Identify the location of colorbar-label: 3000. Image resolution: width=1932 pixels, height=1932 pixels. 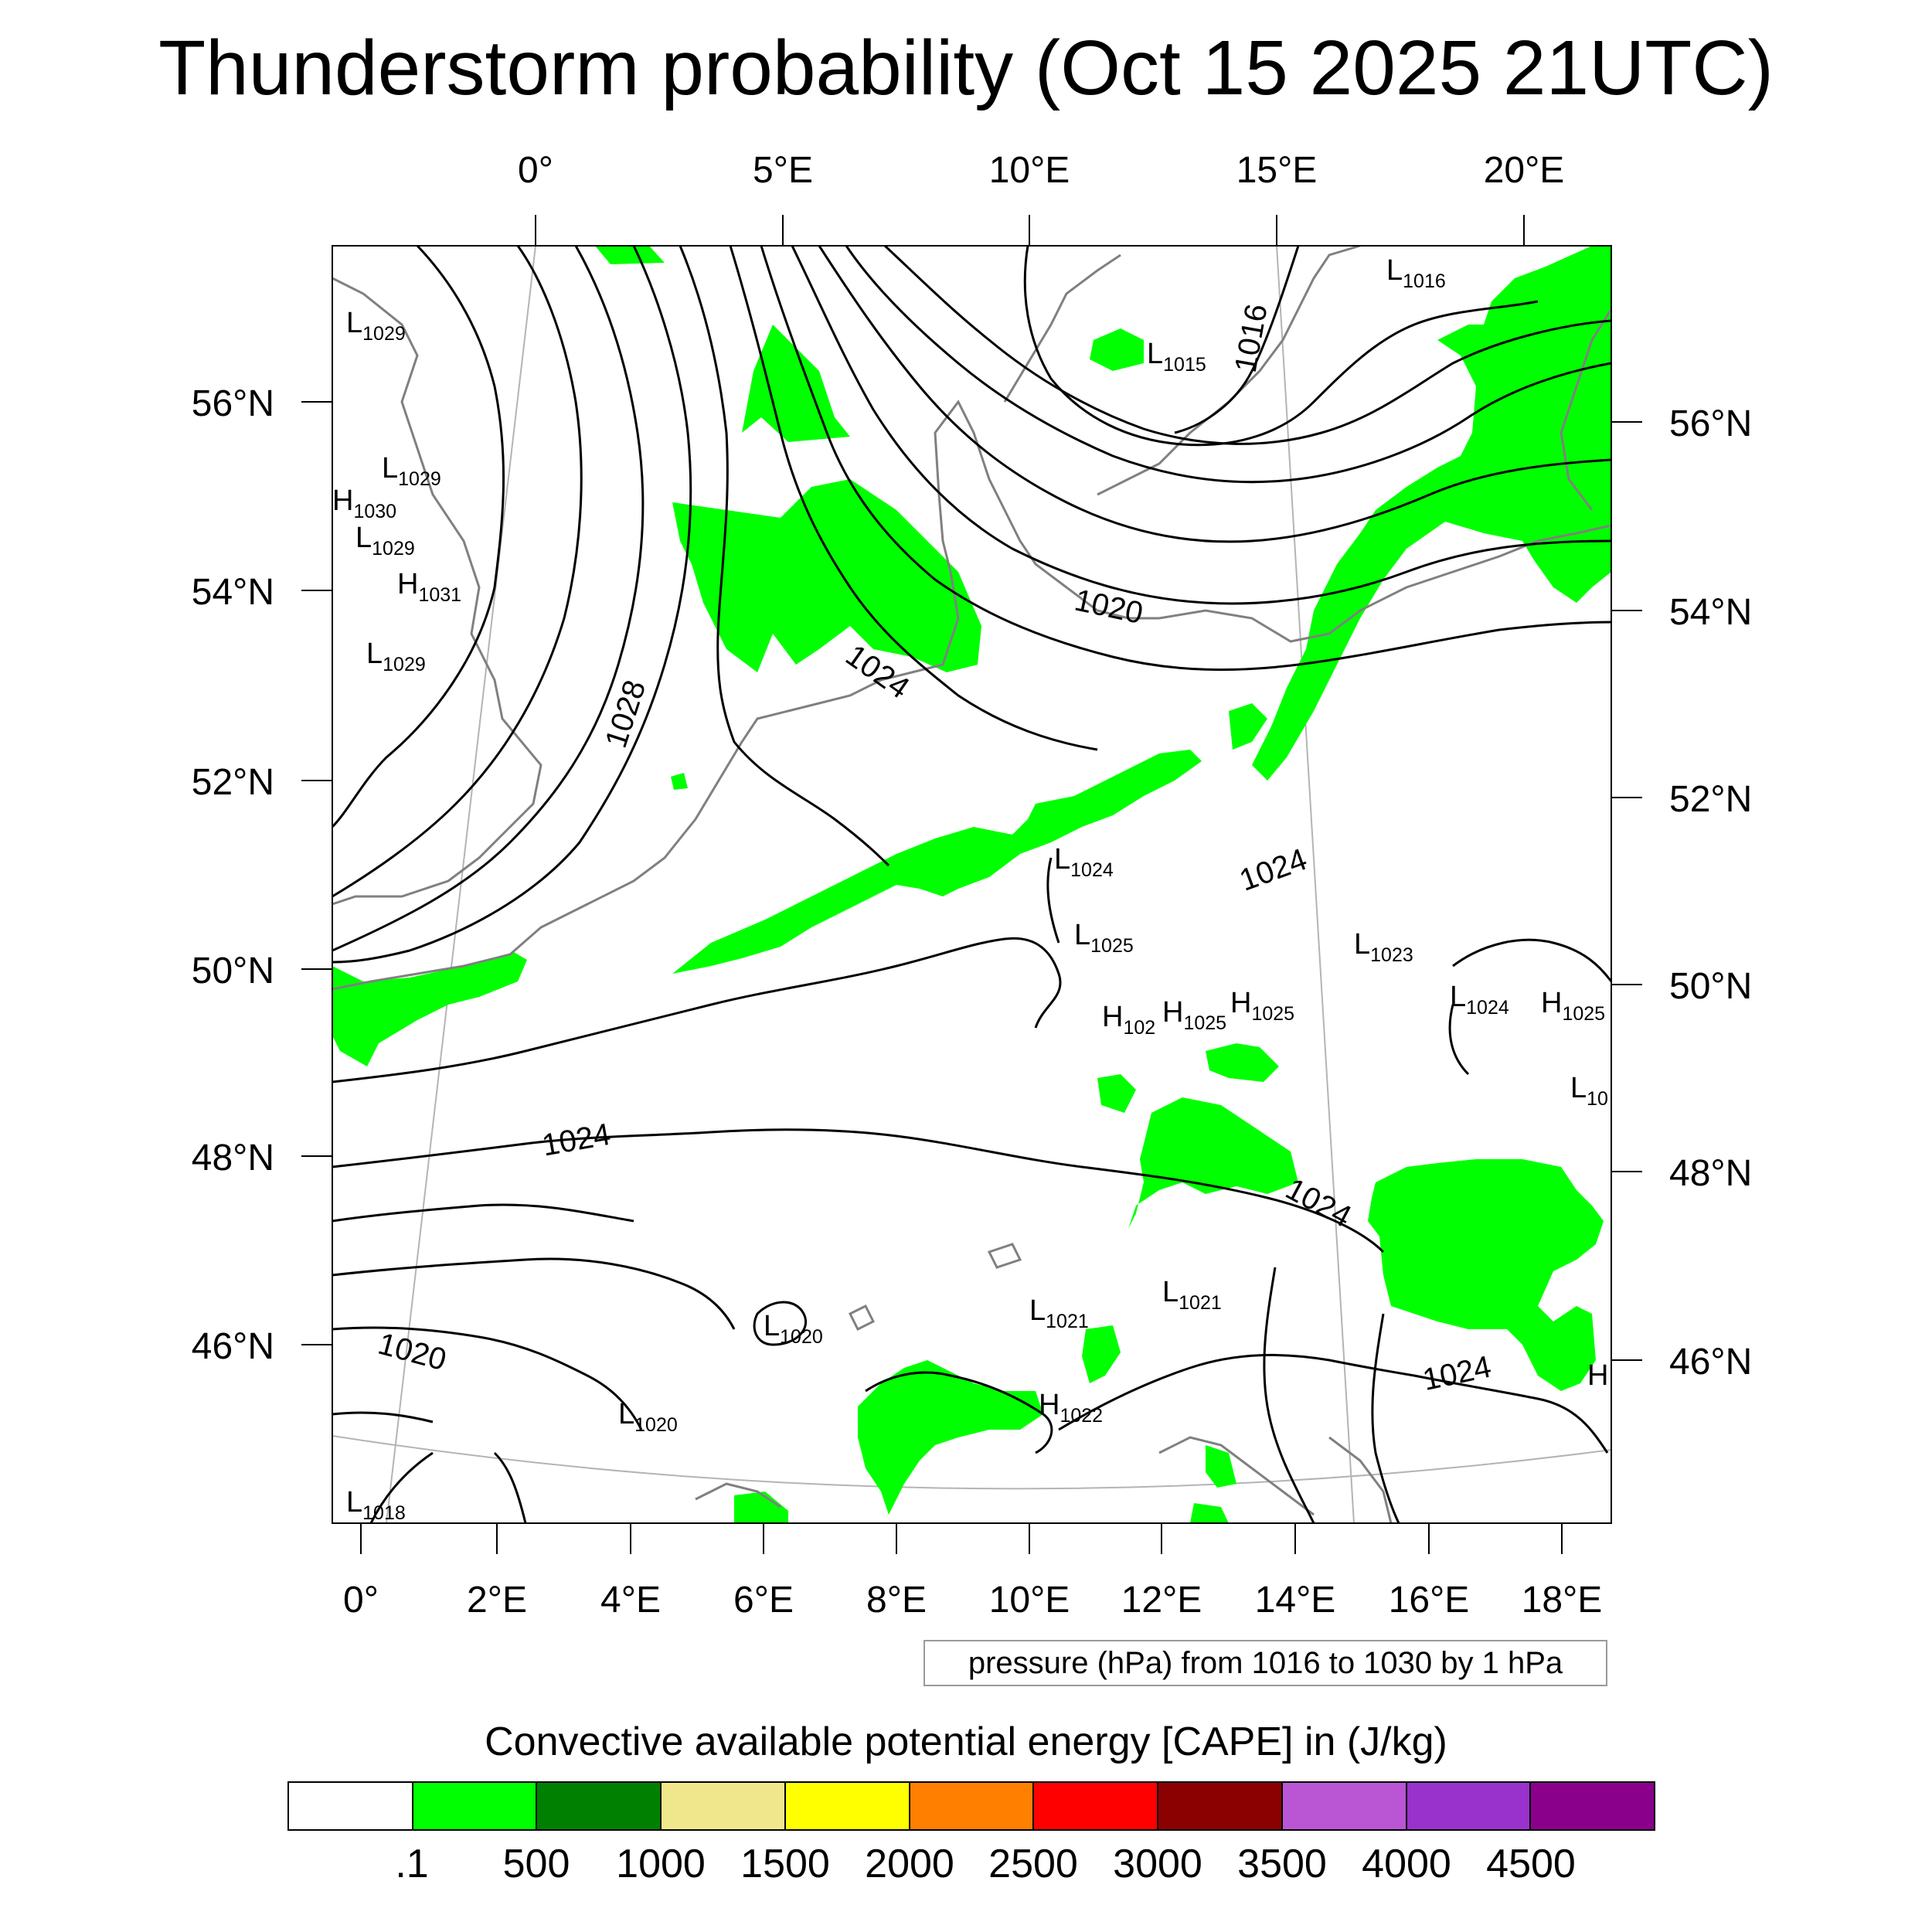
(1157, 1864).